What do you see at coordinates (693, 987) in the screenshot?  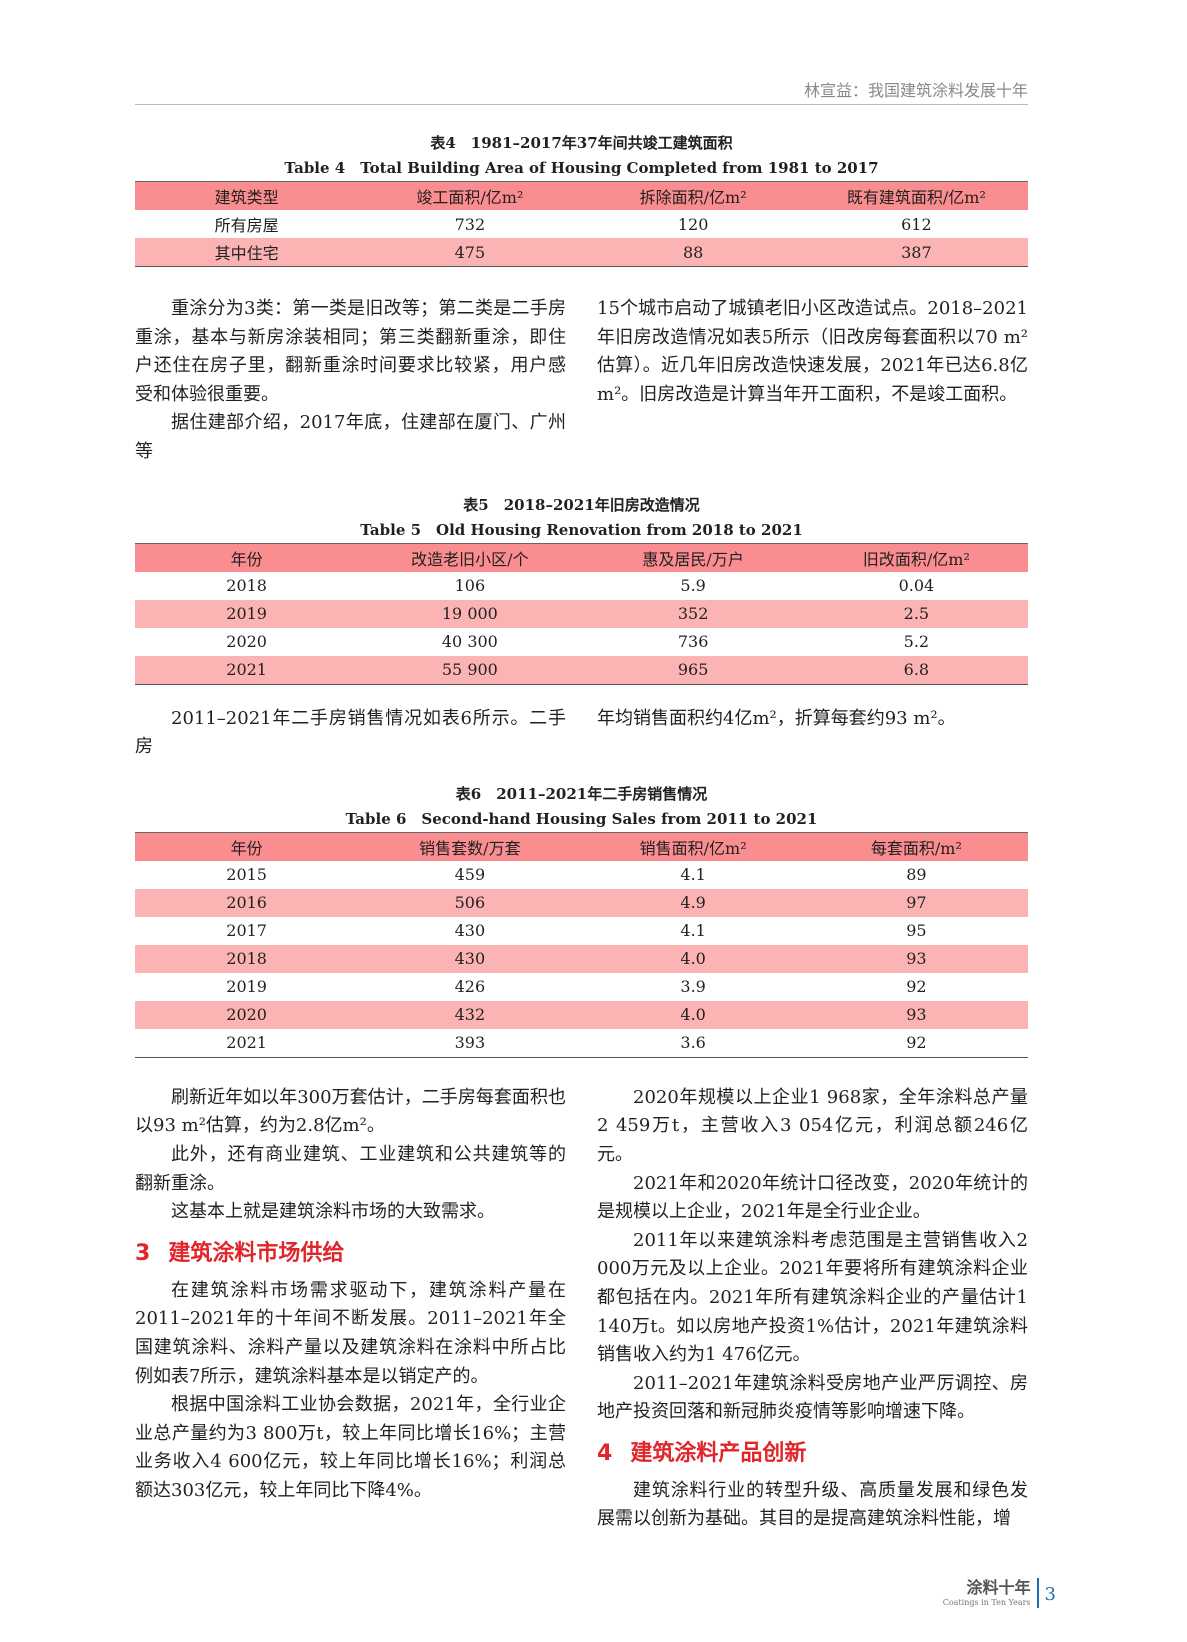 I see `table-cell: 3.9` at bounding box center [693, 987].